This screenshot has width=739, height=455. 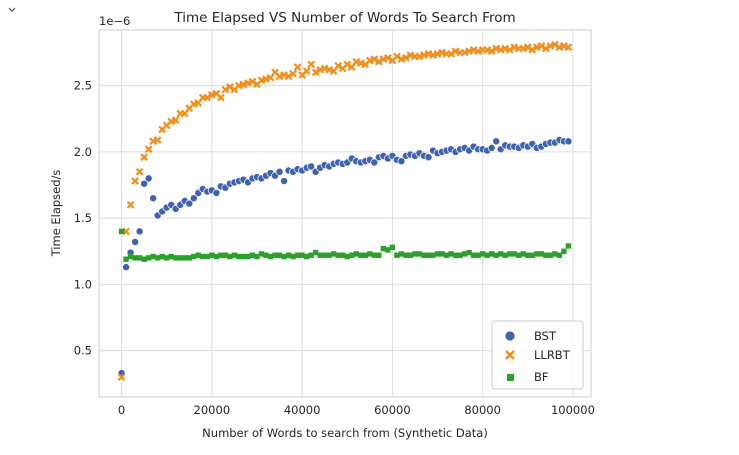 I want to click on y-tick-label: 1.5, so click(x=83, y=218).